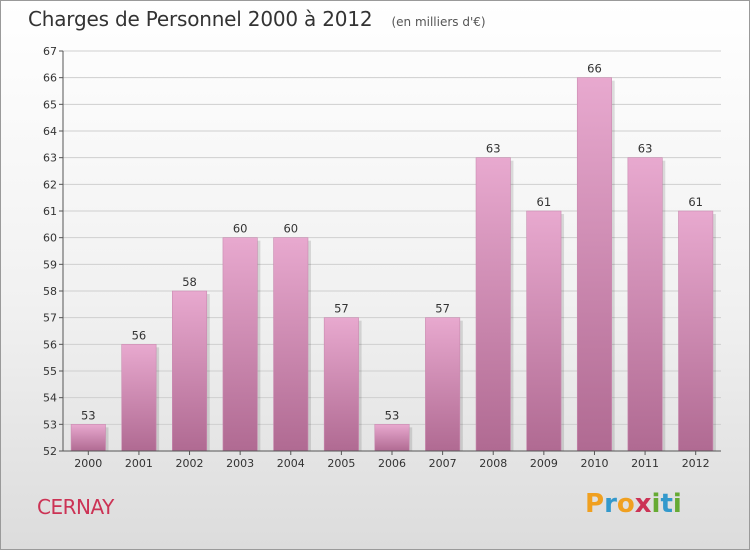  Describe the element at coordinates (50, 158) in the screenshot. I see `y-tick-label: 63` at that location.